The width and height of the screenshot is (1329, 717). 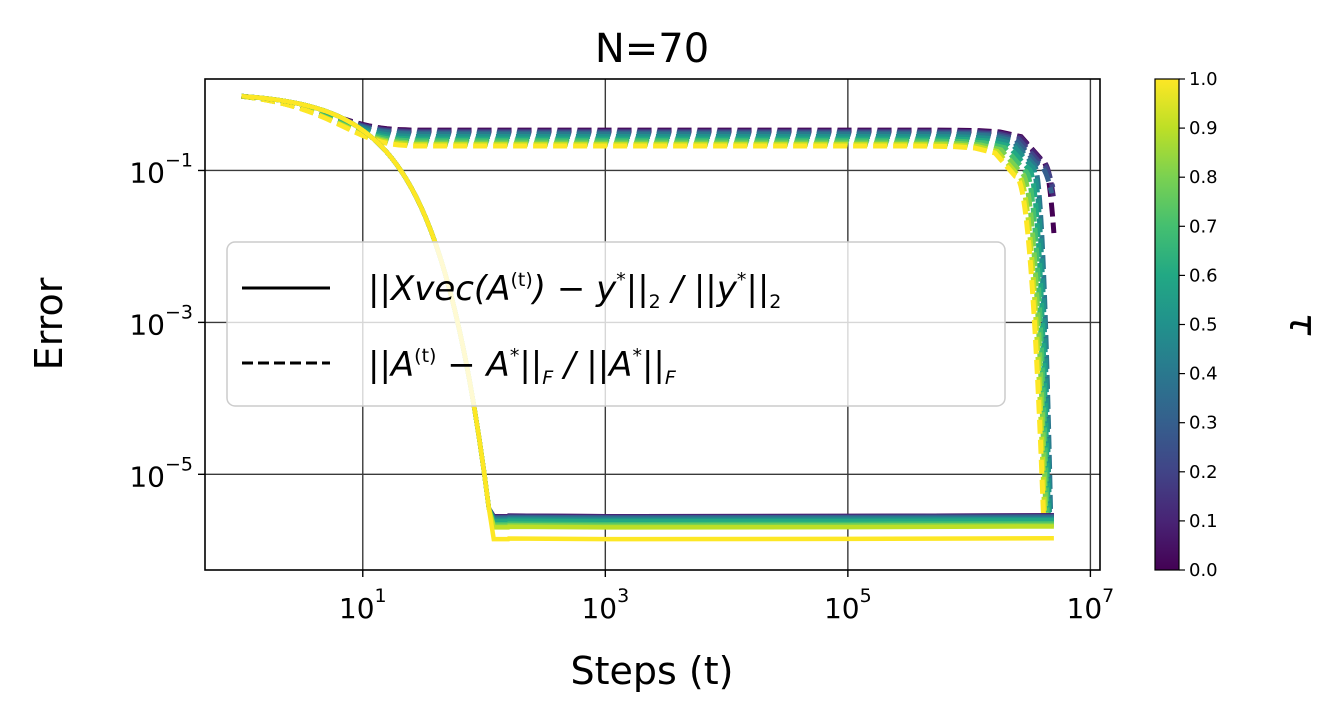 I want to click on colorbar-tick-label: 0.4, so click(x=1203, y=374).